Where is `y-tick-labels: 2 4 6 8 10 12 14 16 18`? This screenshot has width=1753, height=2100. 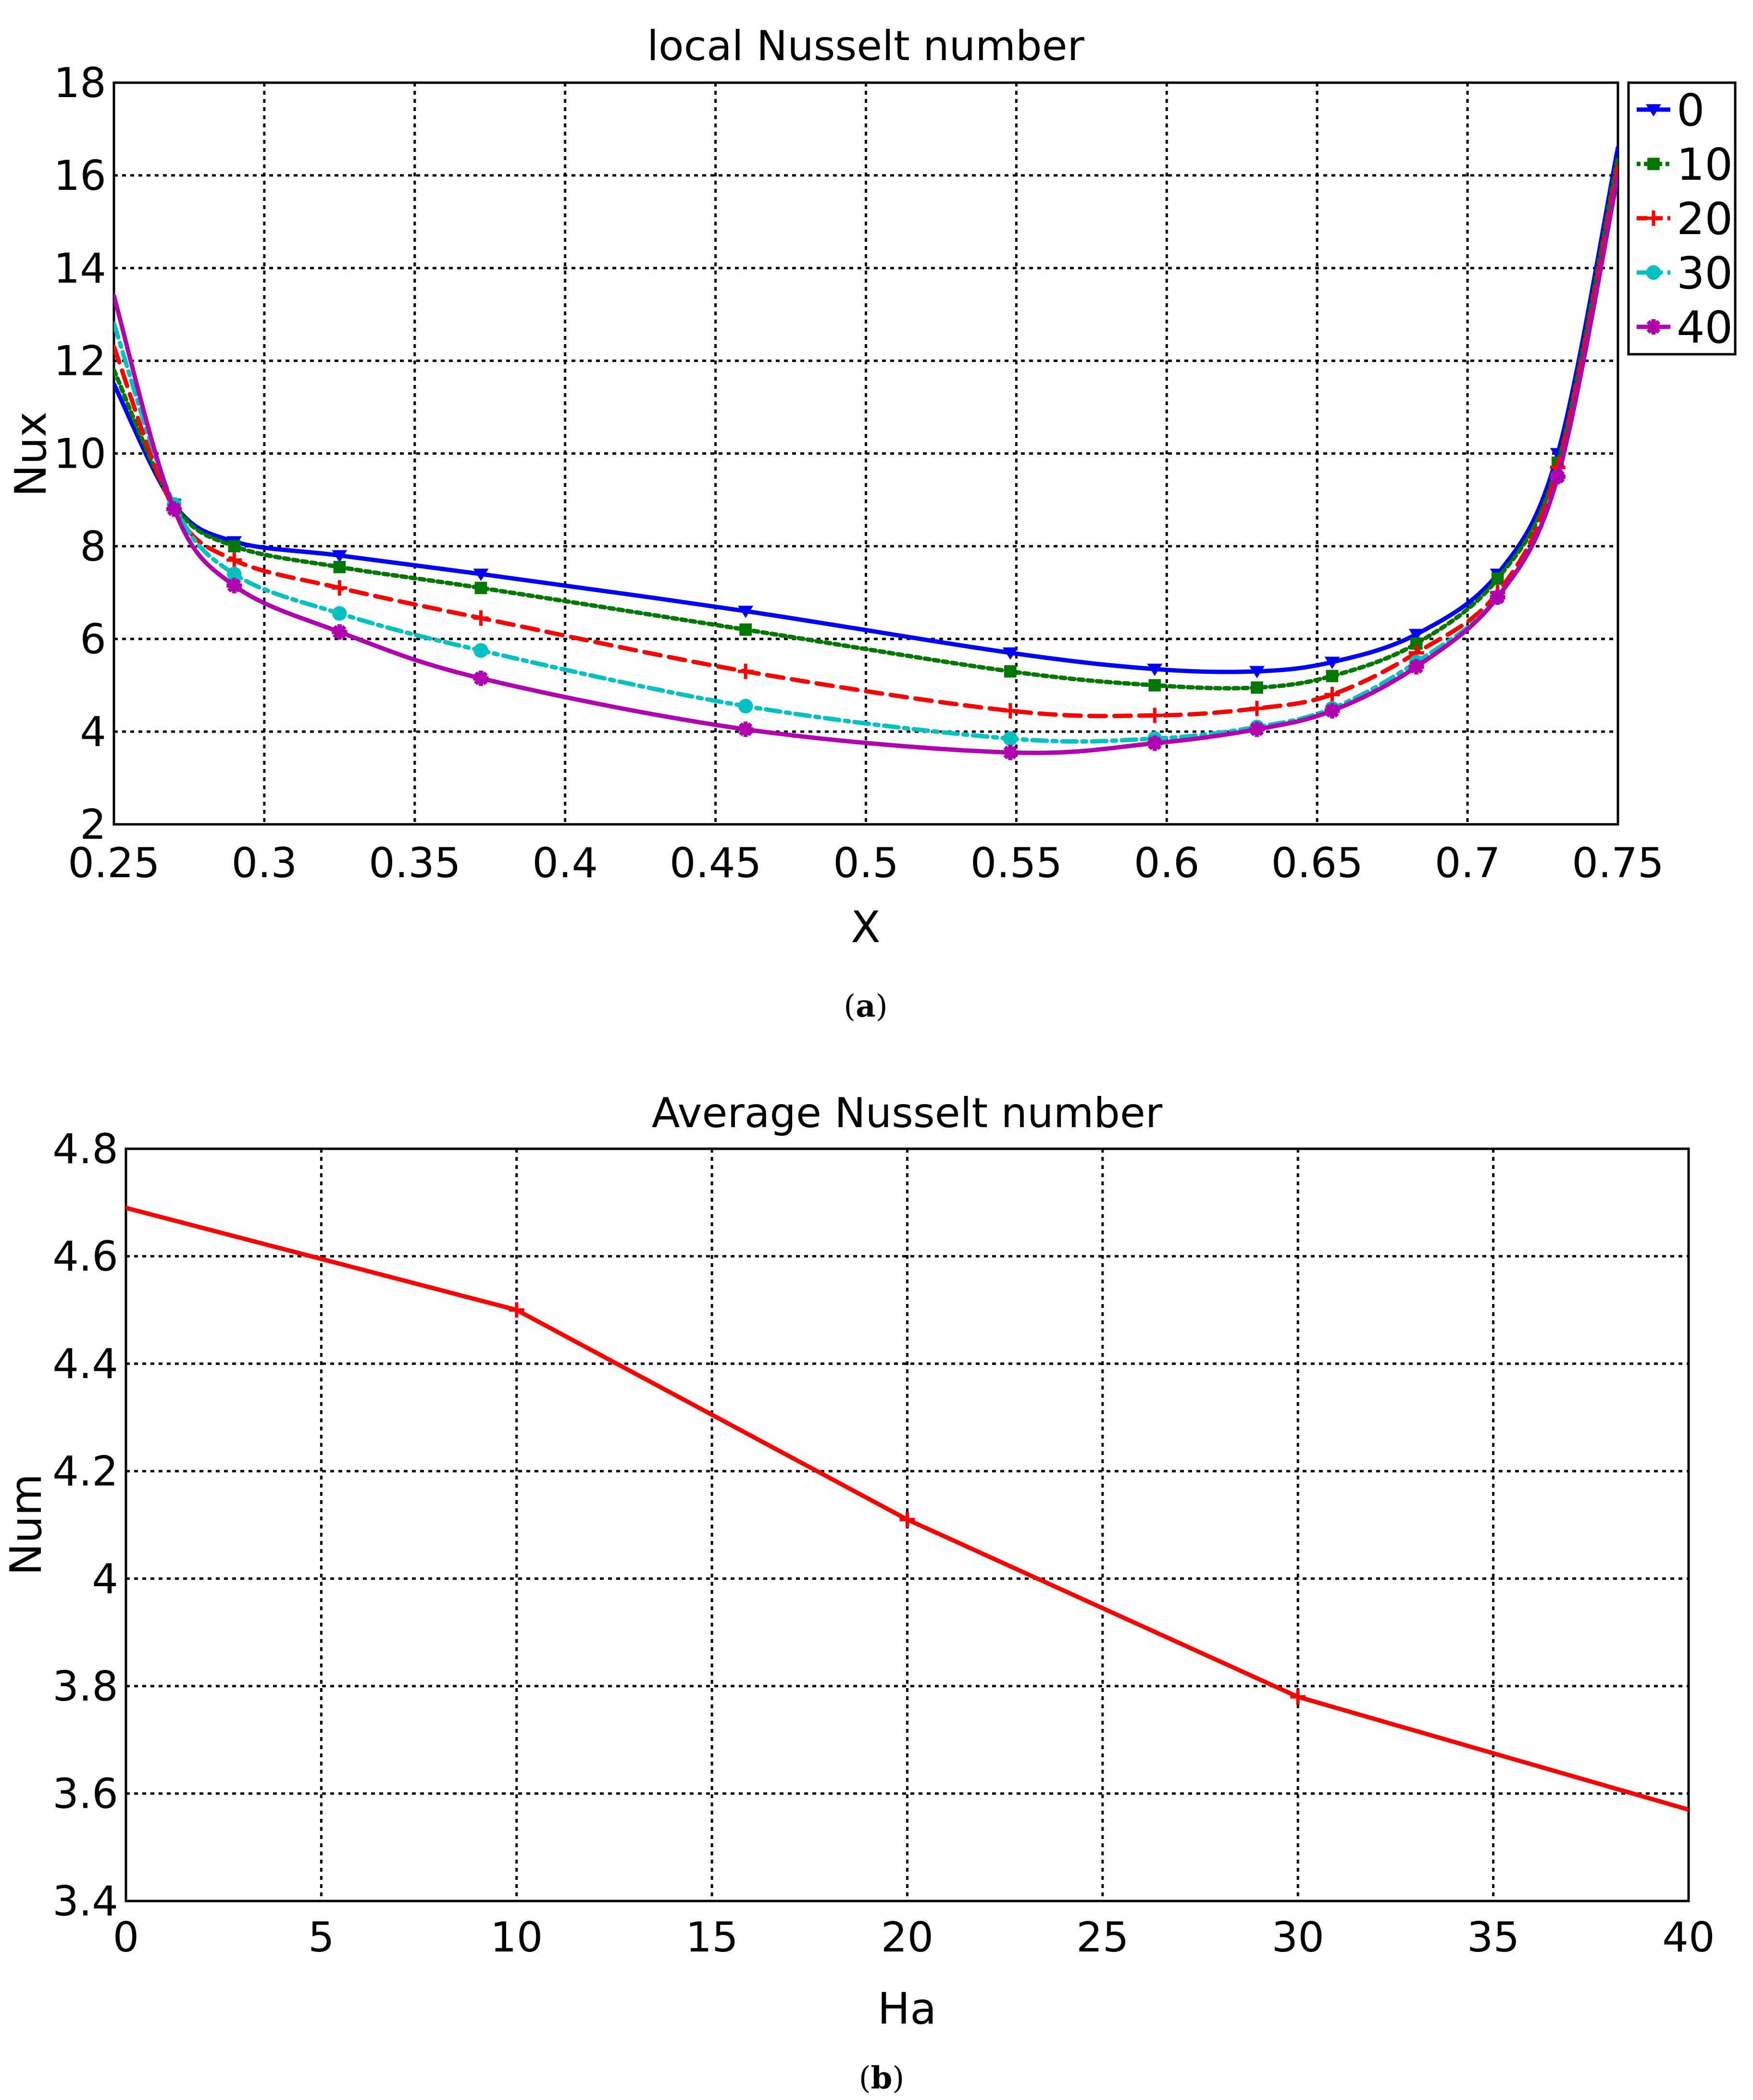 y-tick-labels: 2 4 6 8 10 12 14 16 18 is located at coordinates (80, 454).